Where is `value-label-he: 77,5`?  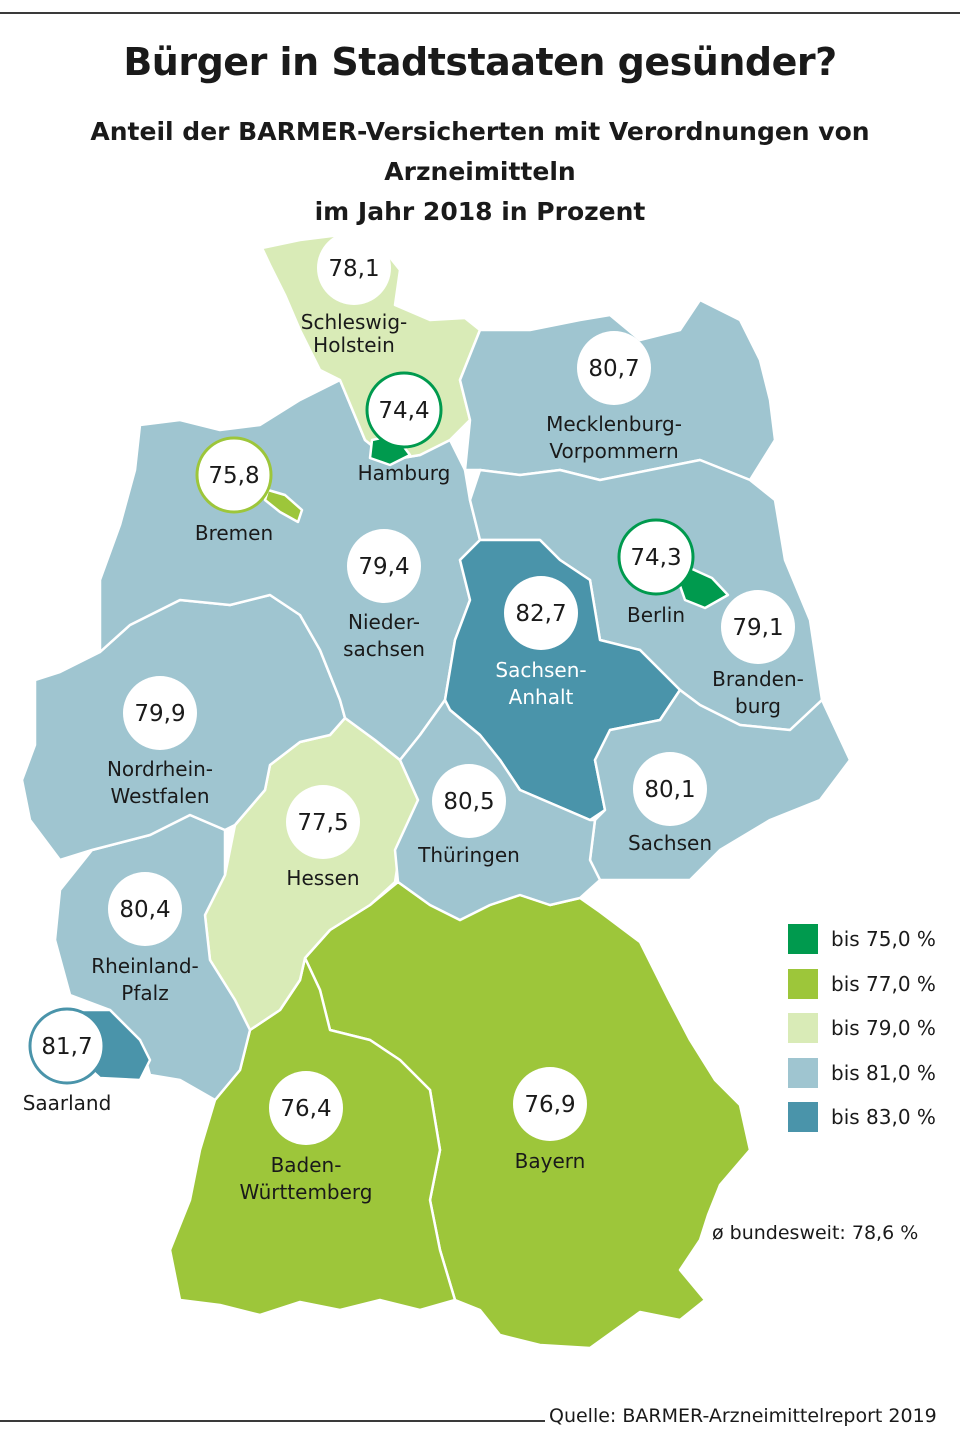 value-label-he: 77,5 is located at coordinates (322, 823).